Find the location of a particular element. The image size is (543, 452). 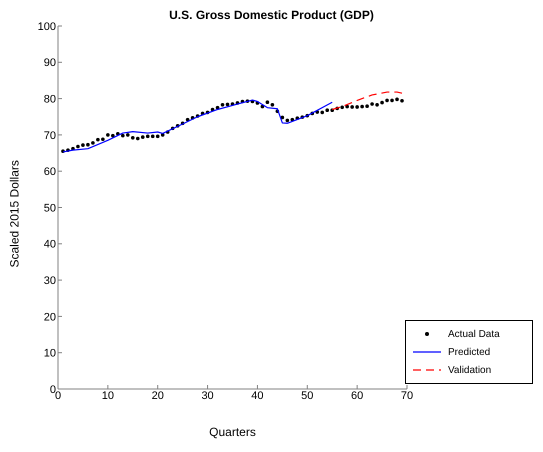

y-tick-label: 80 is located at coordinates (50, 100).